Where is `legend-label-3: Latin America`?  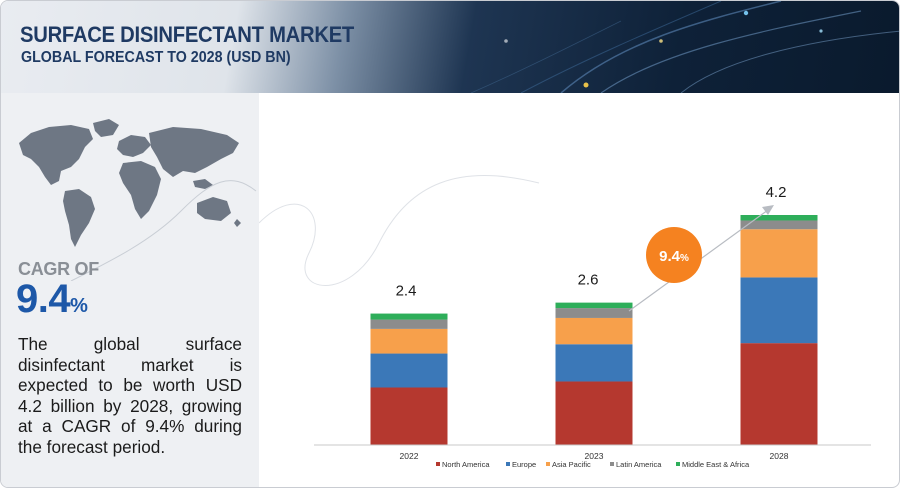 legend-label-3: Latin America is located at coordinates (639, 464).